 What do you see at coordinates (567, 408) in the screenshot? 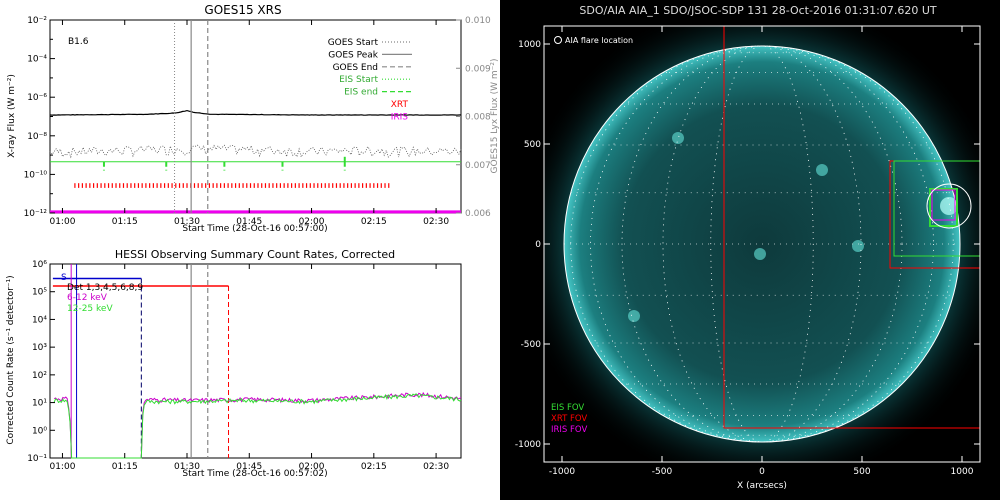
I see `aia-fov-legend-label: EIS FOV` at bounding box center [567, 408].